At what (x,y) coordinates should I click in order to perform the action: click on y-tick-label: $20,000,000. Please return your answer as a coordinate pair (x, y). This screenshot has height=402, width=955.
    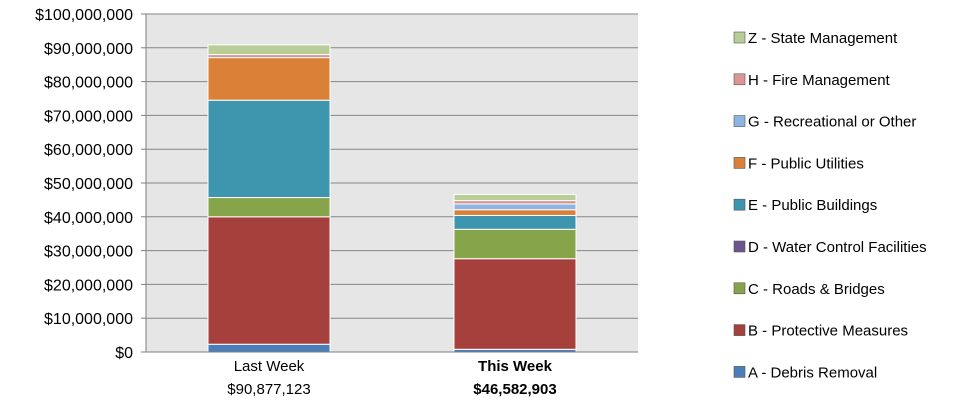
    Looking at the image, I should click on (88, 285).